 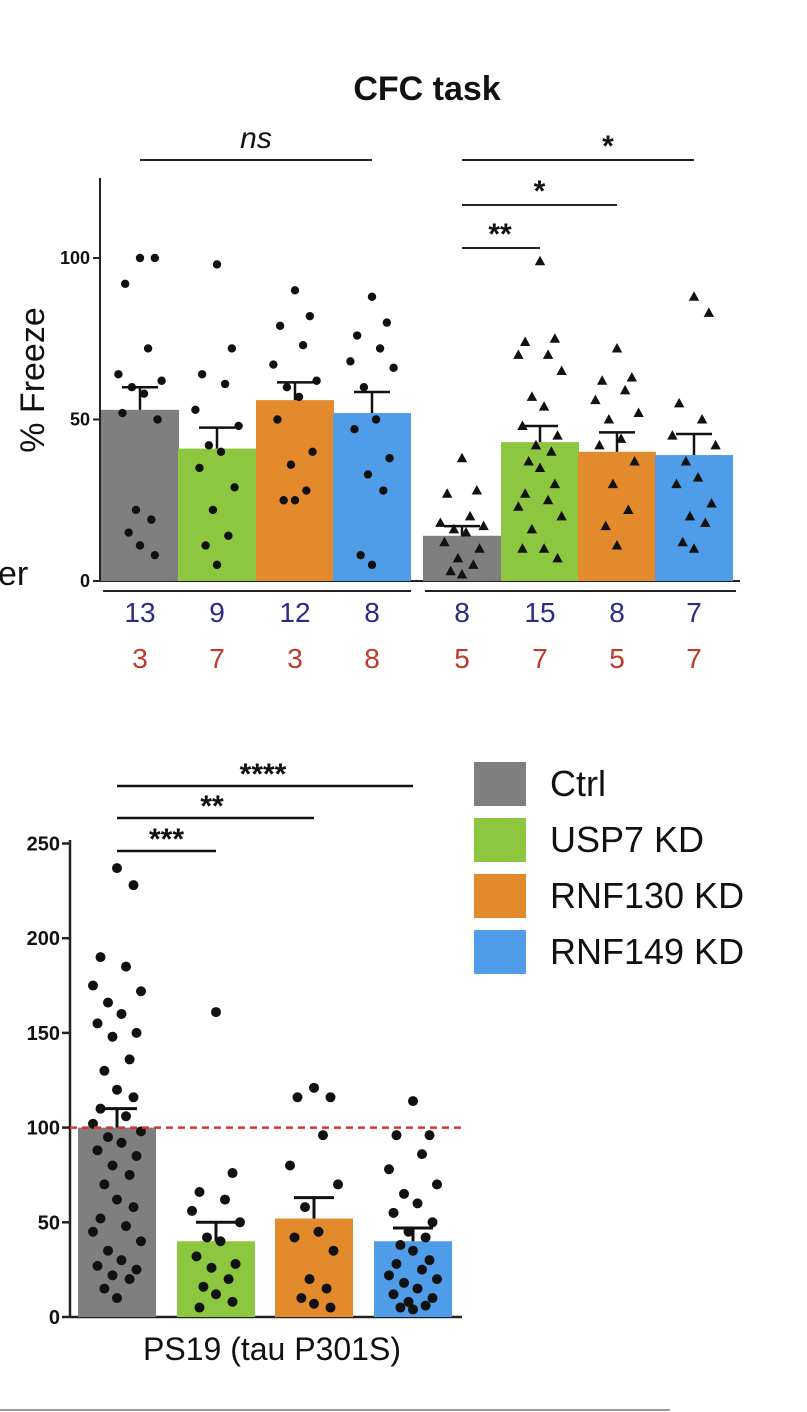 I want to click on sig-label-g2-ctrl-vs-rnf149-kd: *, so click(x=608, y=146).